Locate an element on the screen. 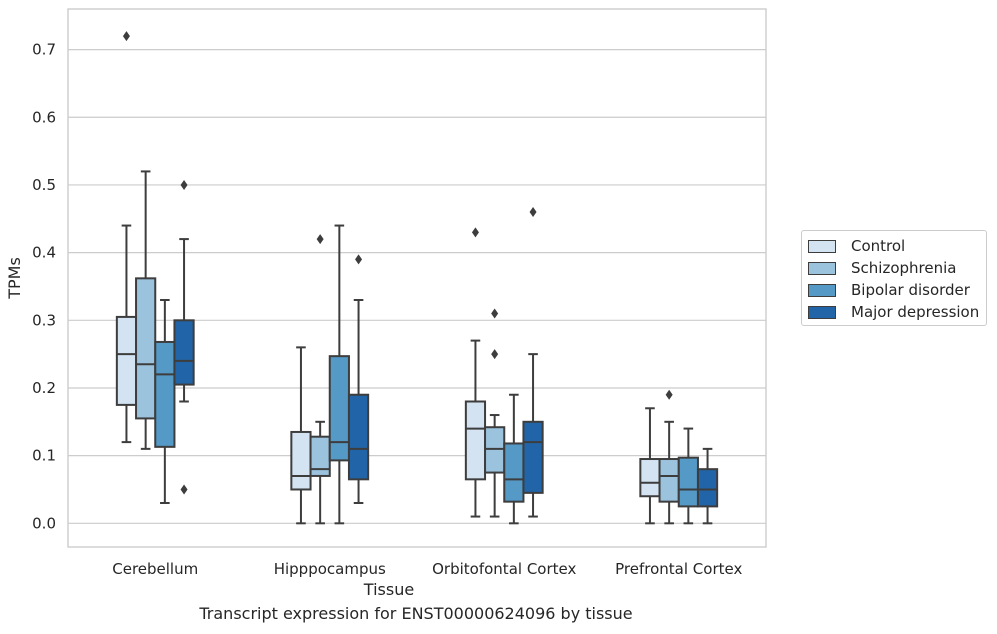 The height and width of the screenshot is (634, 997). y-tick-label: 0.5 is located at coordinates (44, 185).